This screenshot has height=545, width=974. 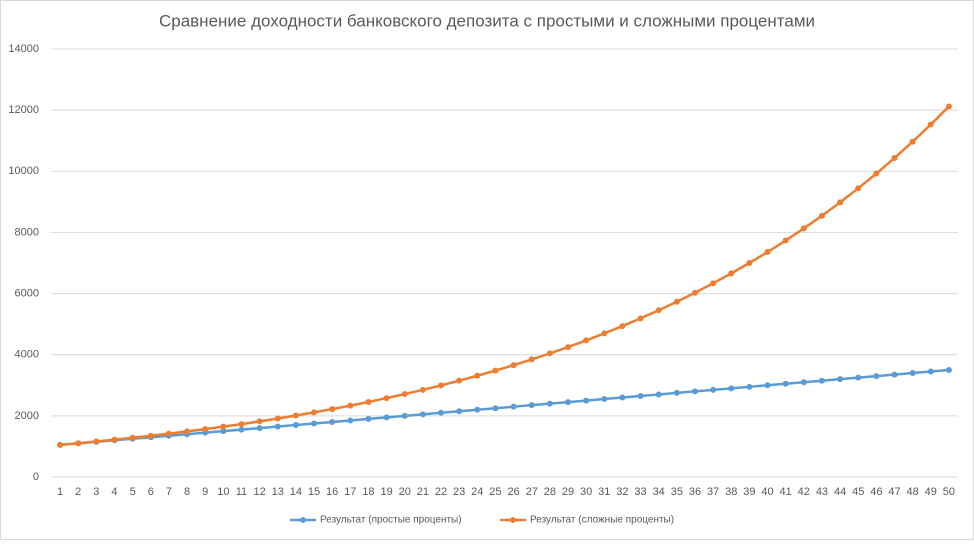 What do you see at coordinates (332, 492) in the screenshot?
I see `x-tick-label: 16` at bounding box center [332, 492].